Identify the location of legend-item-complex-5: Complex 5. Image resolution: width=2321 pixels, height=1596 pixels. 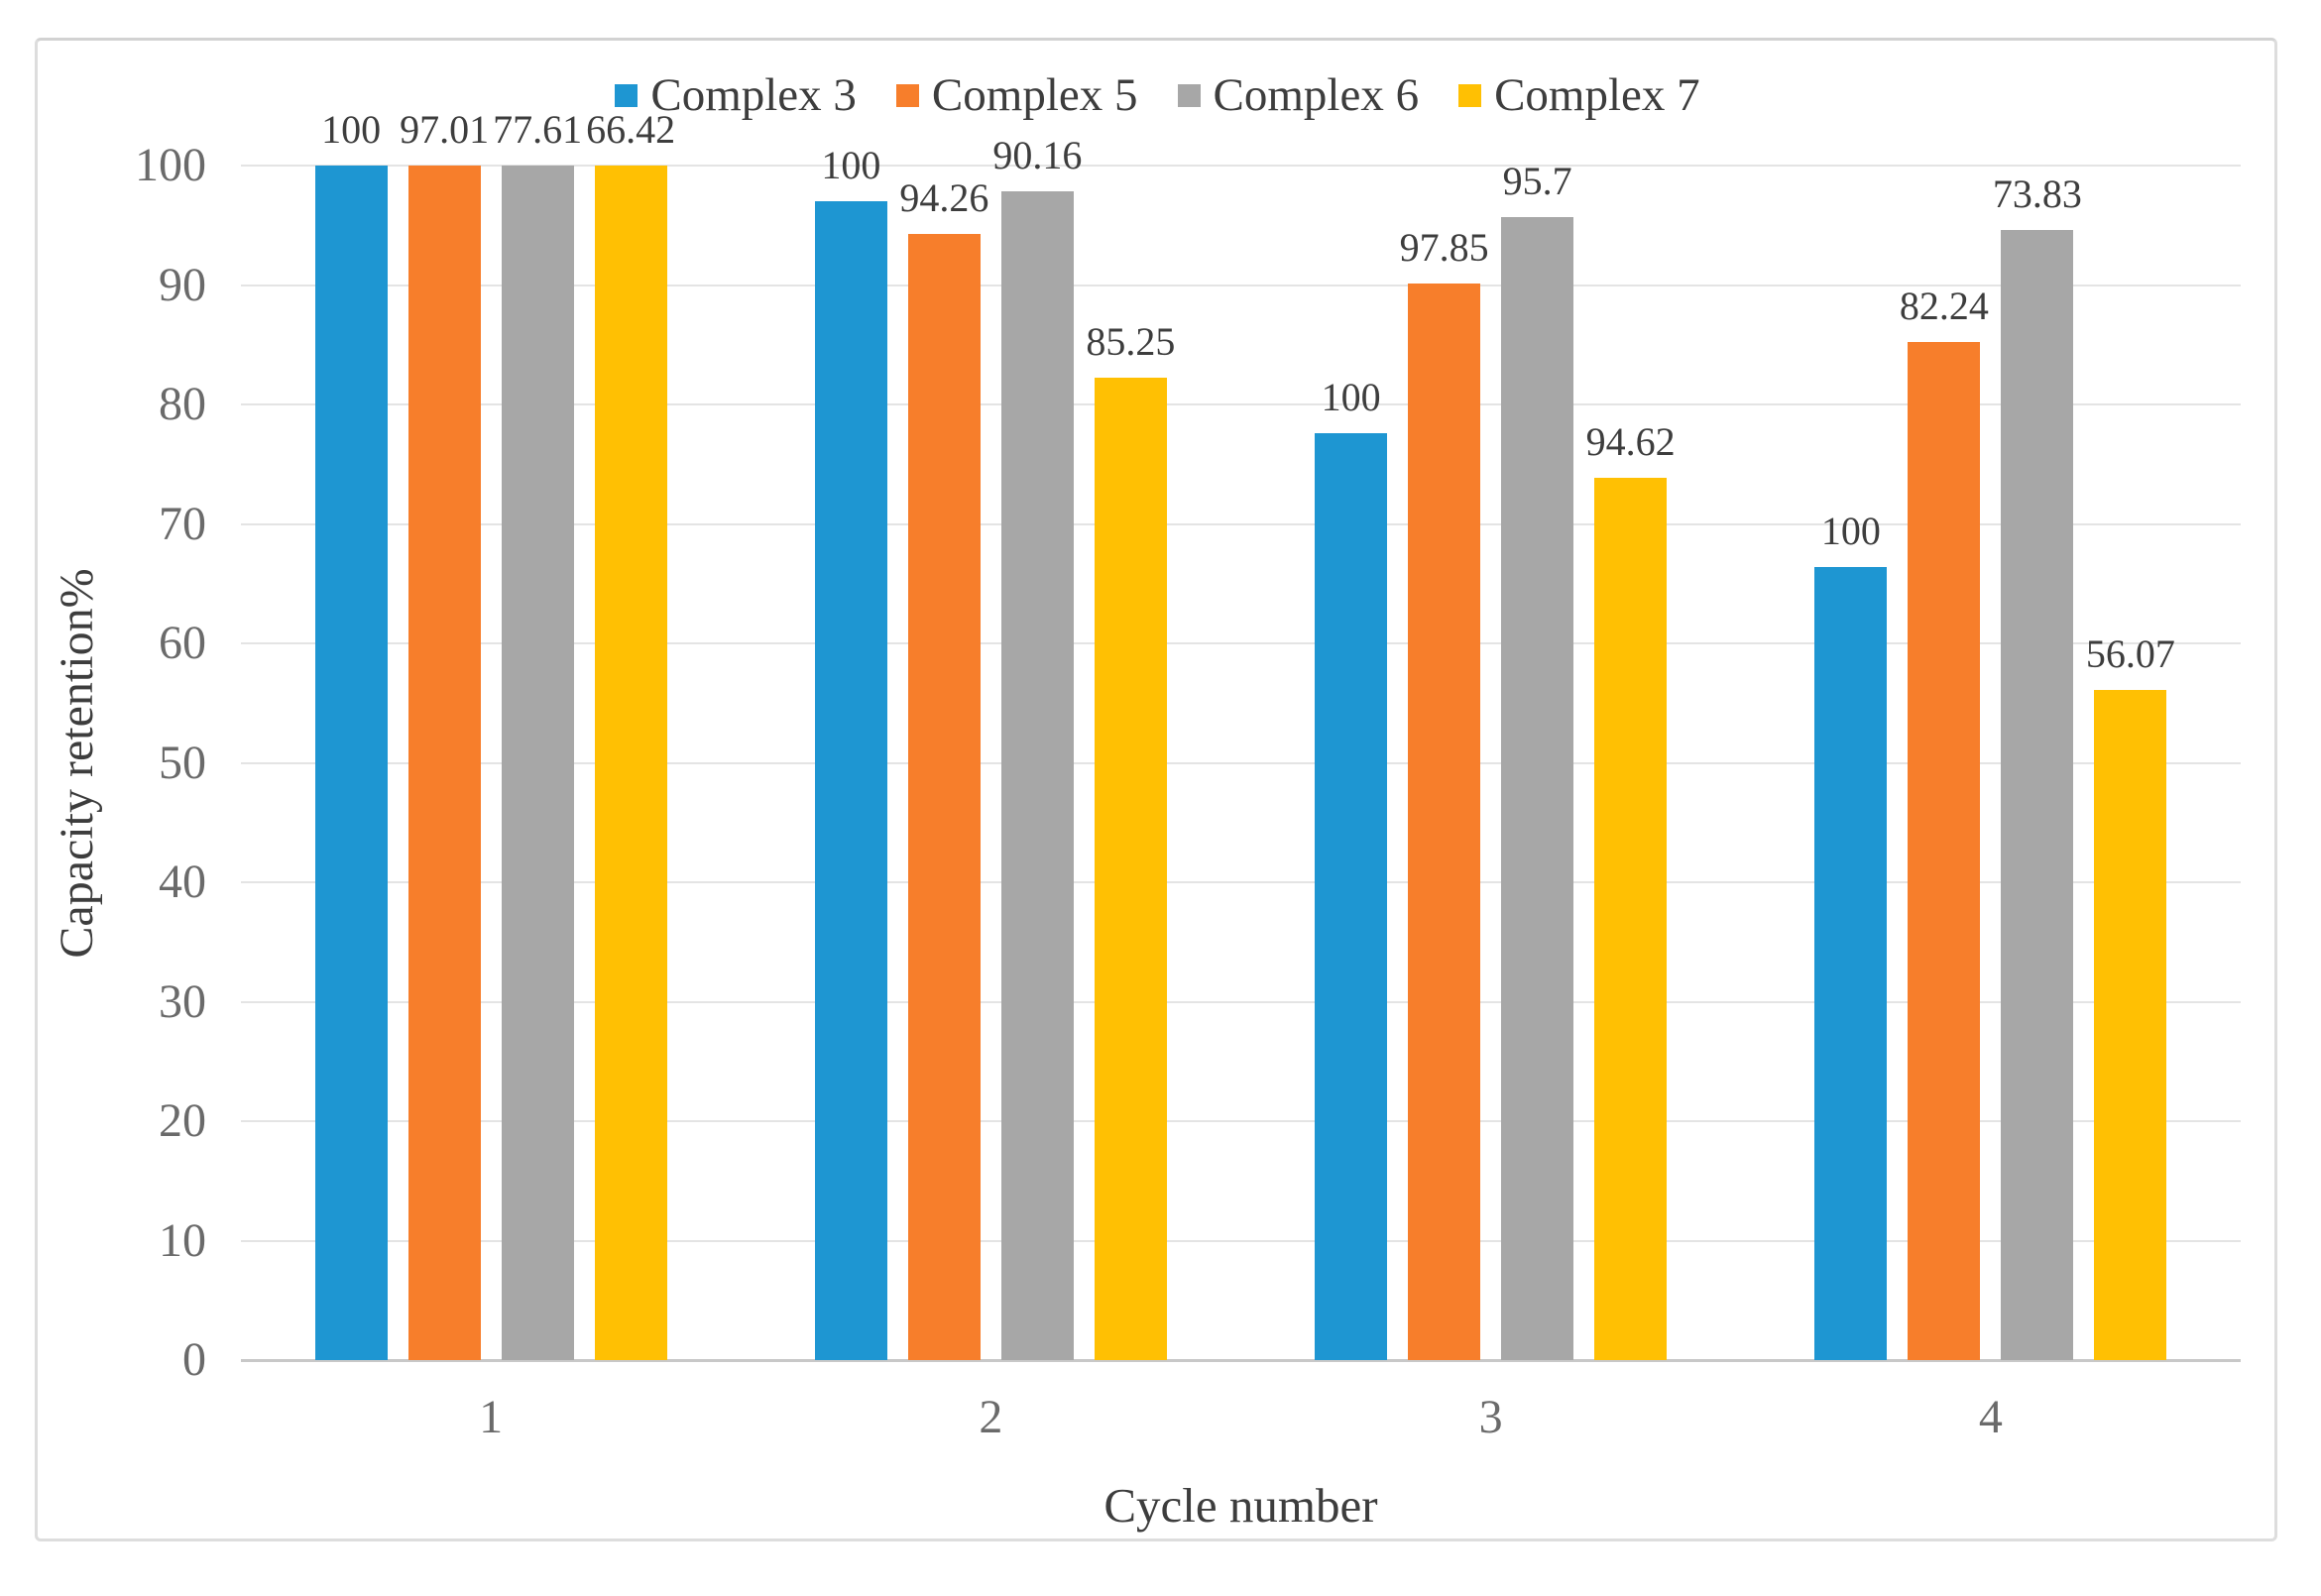
(1016, 94).